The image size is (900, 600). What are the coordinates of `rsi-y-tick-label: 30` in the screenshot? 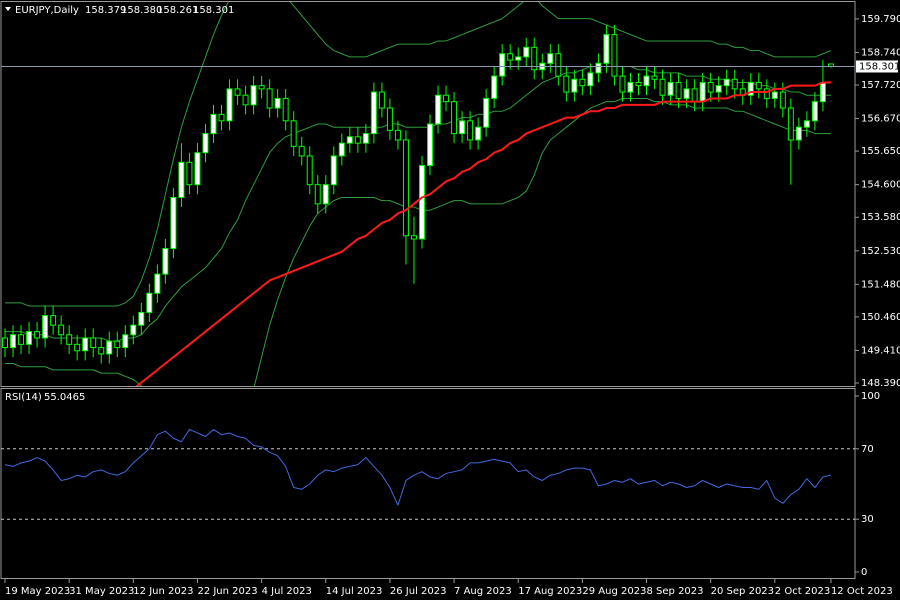 It's located at (867, 519).